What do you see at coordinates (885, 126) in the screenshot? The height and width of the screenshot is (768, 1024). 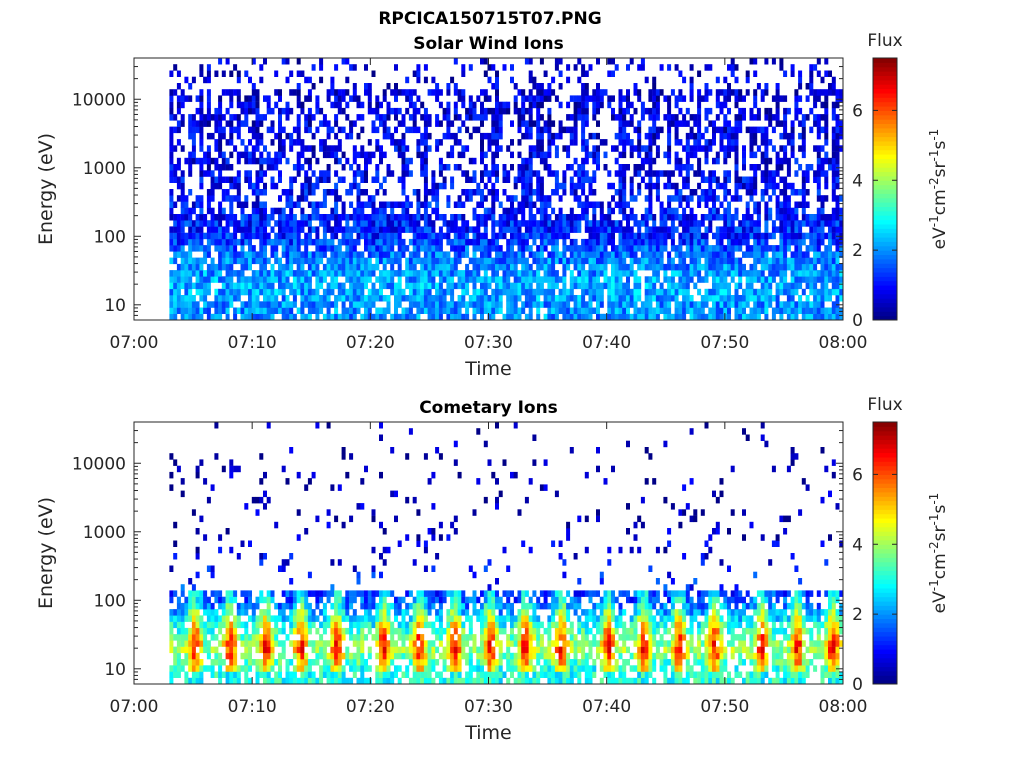 I see `colorbar-segment` at bounding box center [885, 126].